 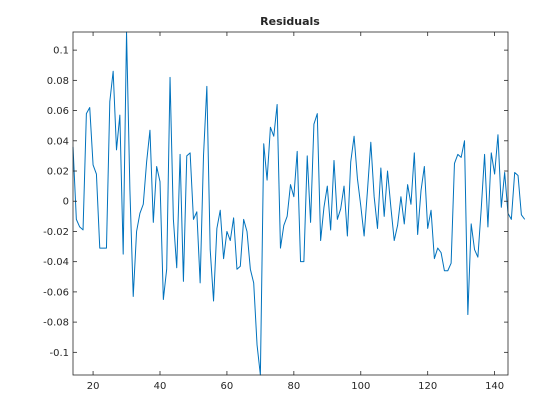 I want to click on y-tick-label: -0.04, so click(x=56, y=262).